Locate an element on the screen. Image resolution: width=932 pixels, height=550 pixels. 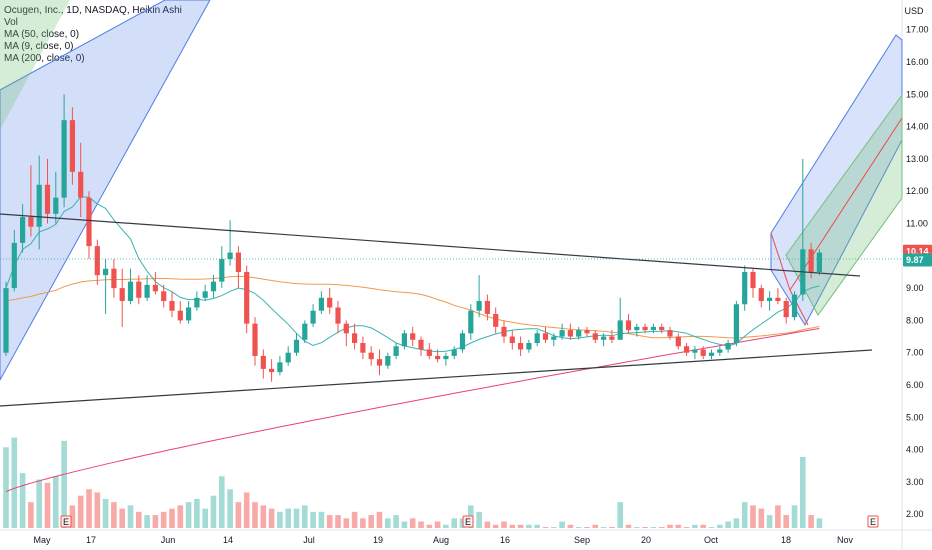
time-tick-label: 20 is located at coordinates (646, 540).